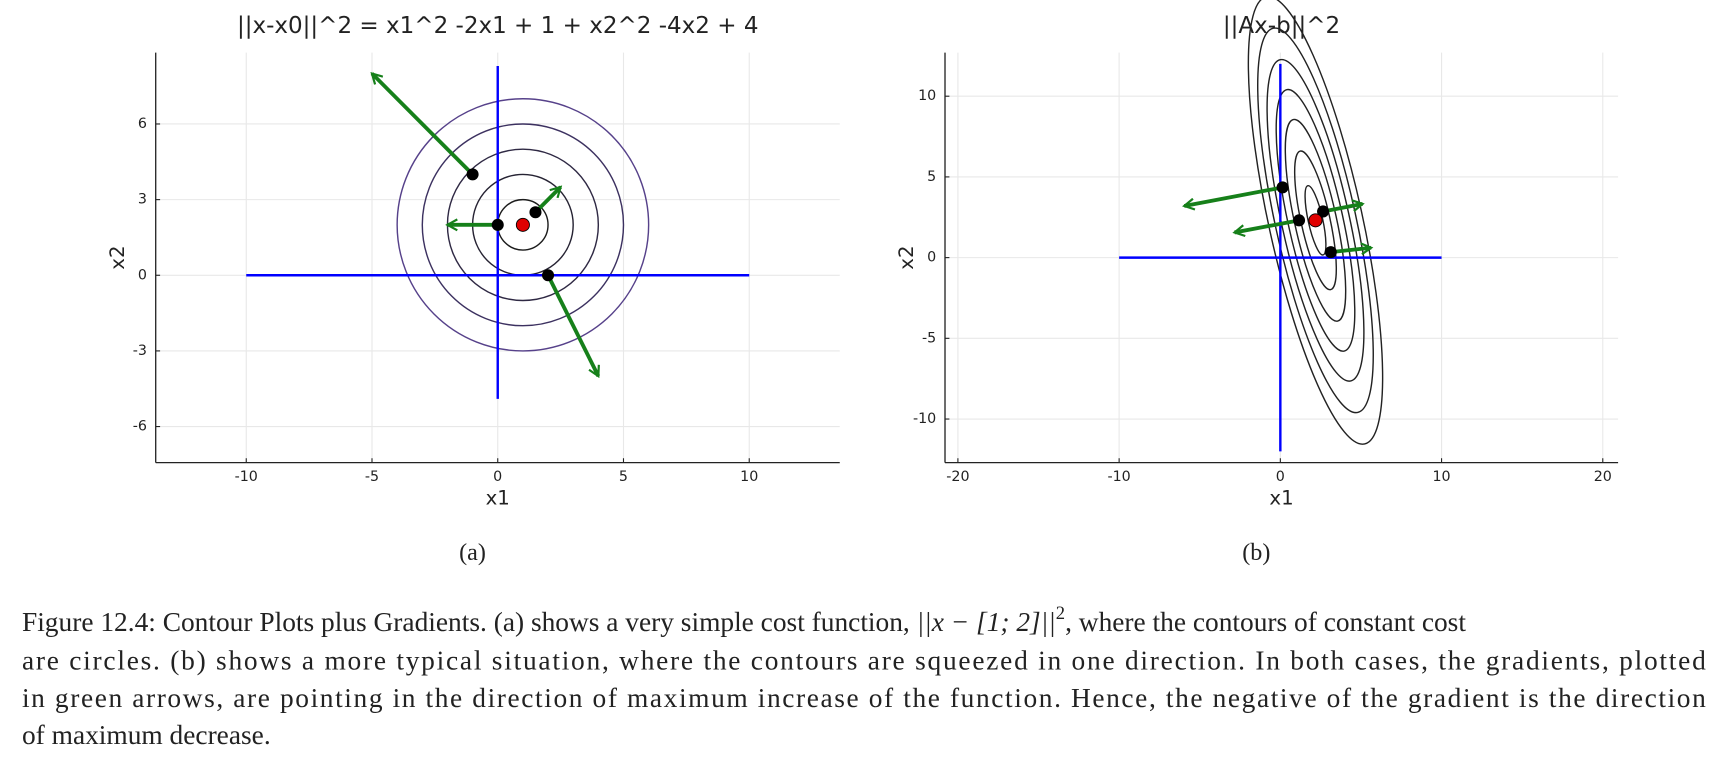  I want to click on y-tick-label: 6, so click(142, 124).